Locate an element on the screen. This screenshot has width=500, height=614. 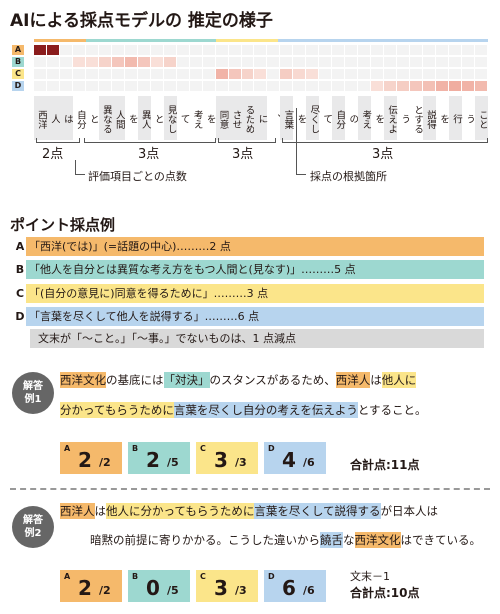
example2-badge: 解答 例2 is located at coordinates (33, 527).